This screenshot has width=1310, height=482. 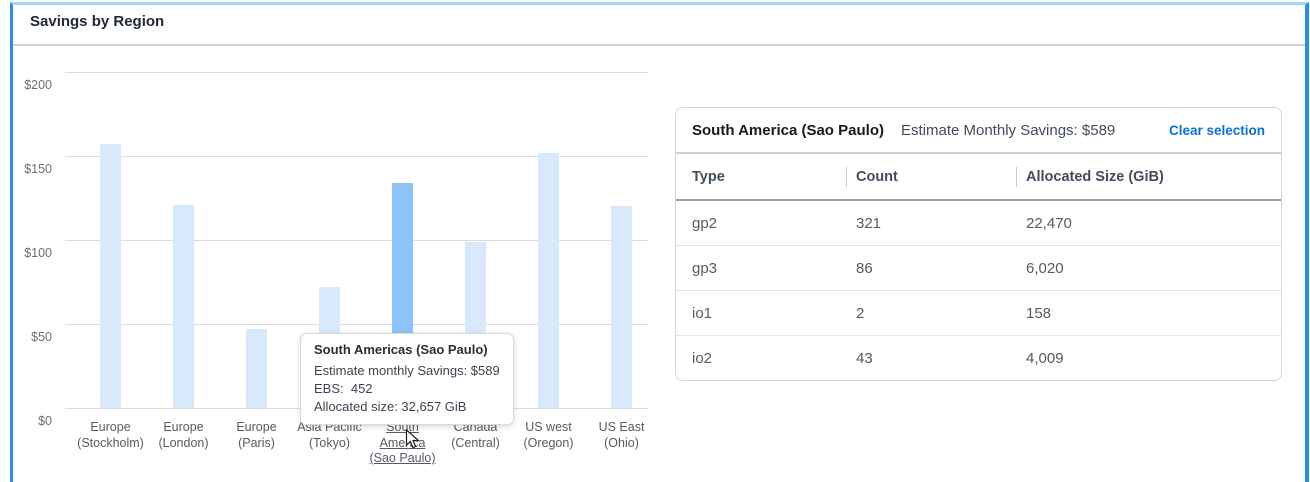 I want to click on x-axis-label-line: US west, so click(x=548, y=427).